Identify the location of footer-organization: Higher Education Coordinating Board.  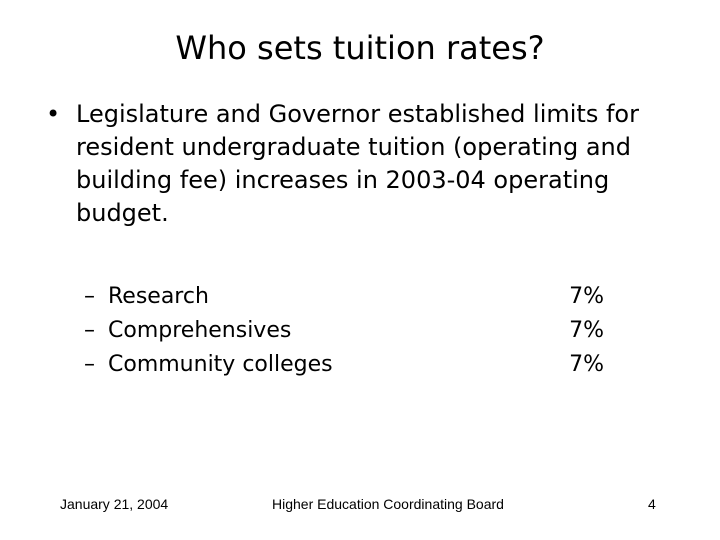
(388, 504).